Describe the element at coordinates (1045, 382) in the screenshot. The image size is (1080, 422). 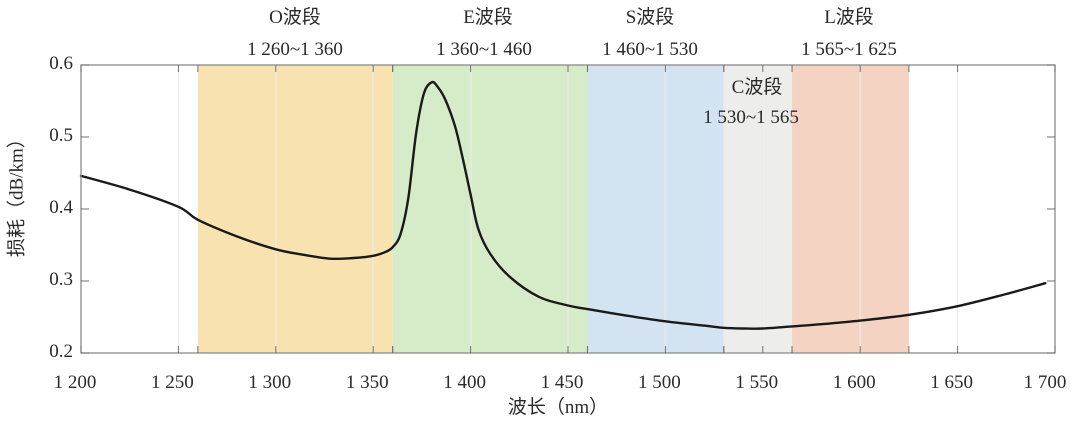
I see `x-tick-label: 1 700` at that location.